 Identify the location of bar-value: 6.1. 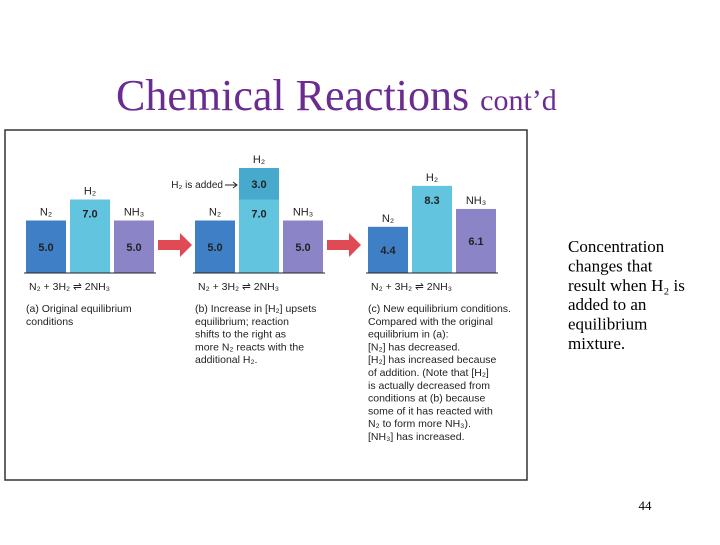
(475, 242).